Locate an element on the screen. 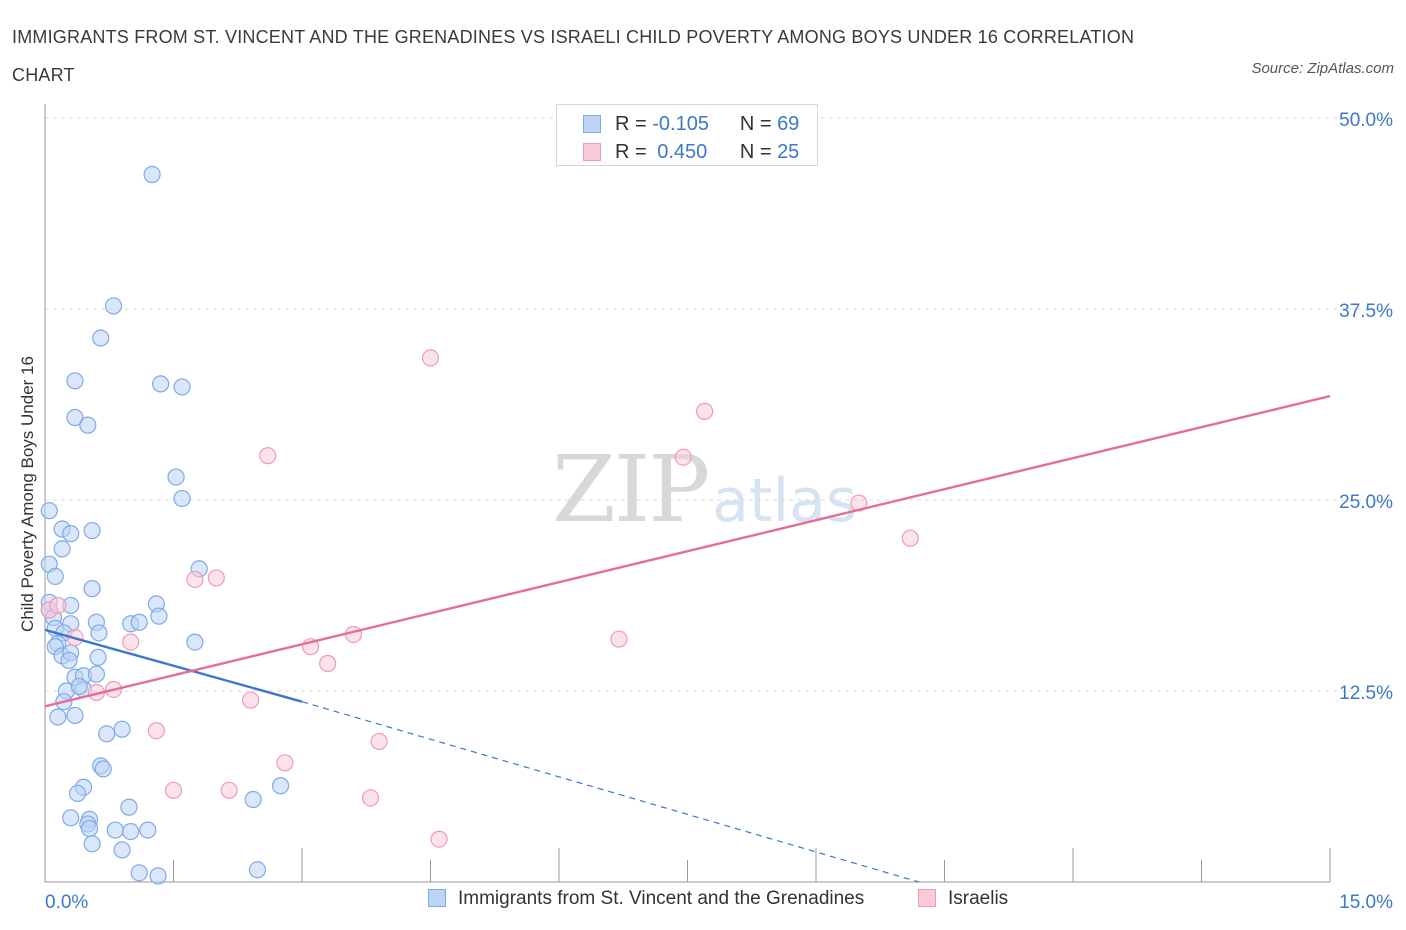  correlation-legend: R = -0.105 N = 69 R = 0.450 N = 25 is located at coordinates (687, 135).